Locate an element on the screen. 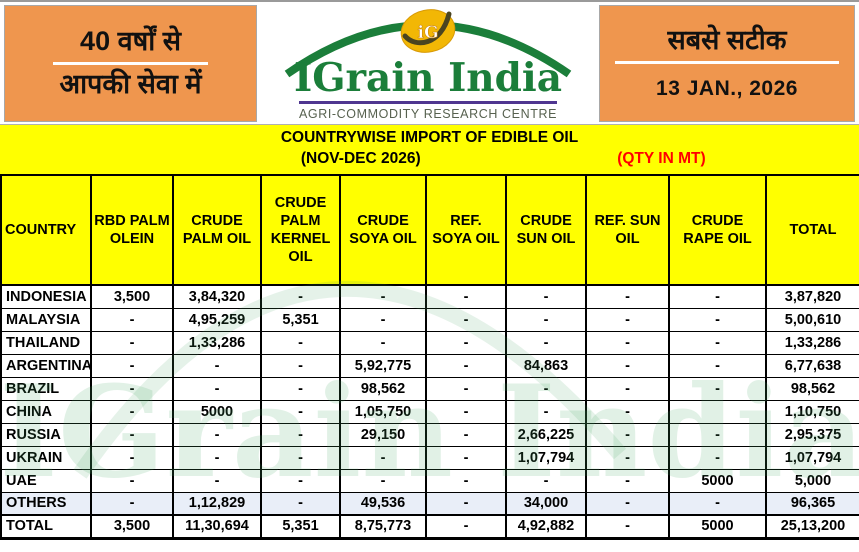 This screenshot has height=552, width=859. table-row: RUSSIA - - -29,150-2,66,225- -2,95,375 is located at coordinates (429, 434).